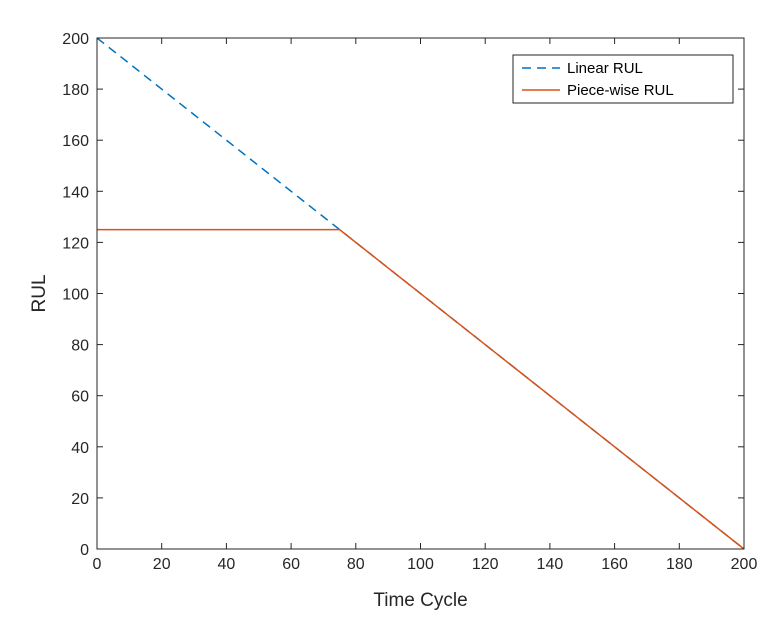  I want to click on x-tick-label: 20, so click(162, 564).